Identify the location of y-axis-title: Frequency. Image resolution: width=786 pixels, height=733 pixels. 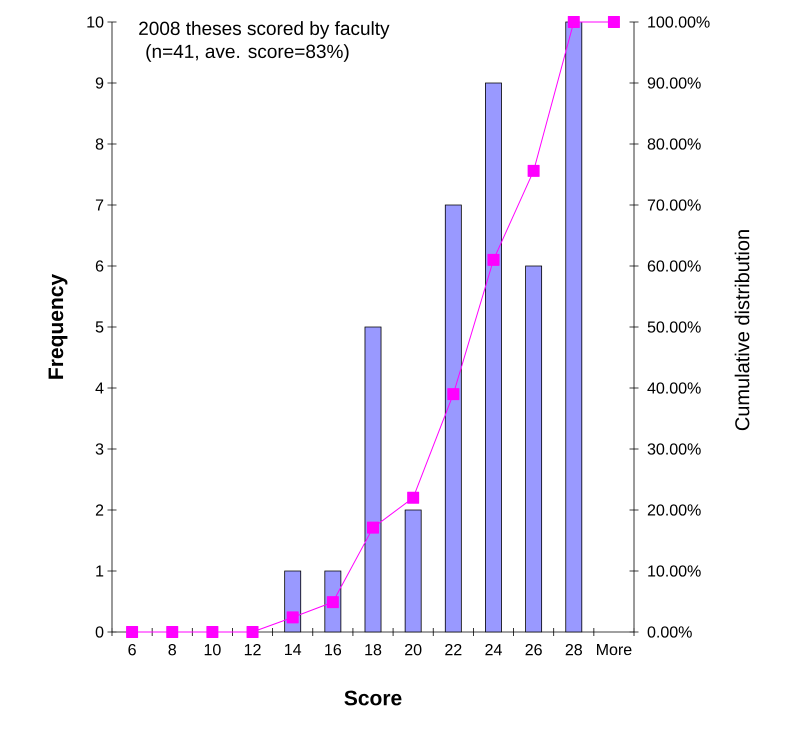
(58, 326).